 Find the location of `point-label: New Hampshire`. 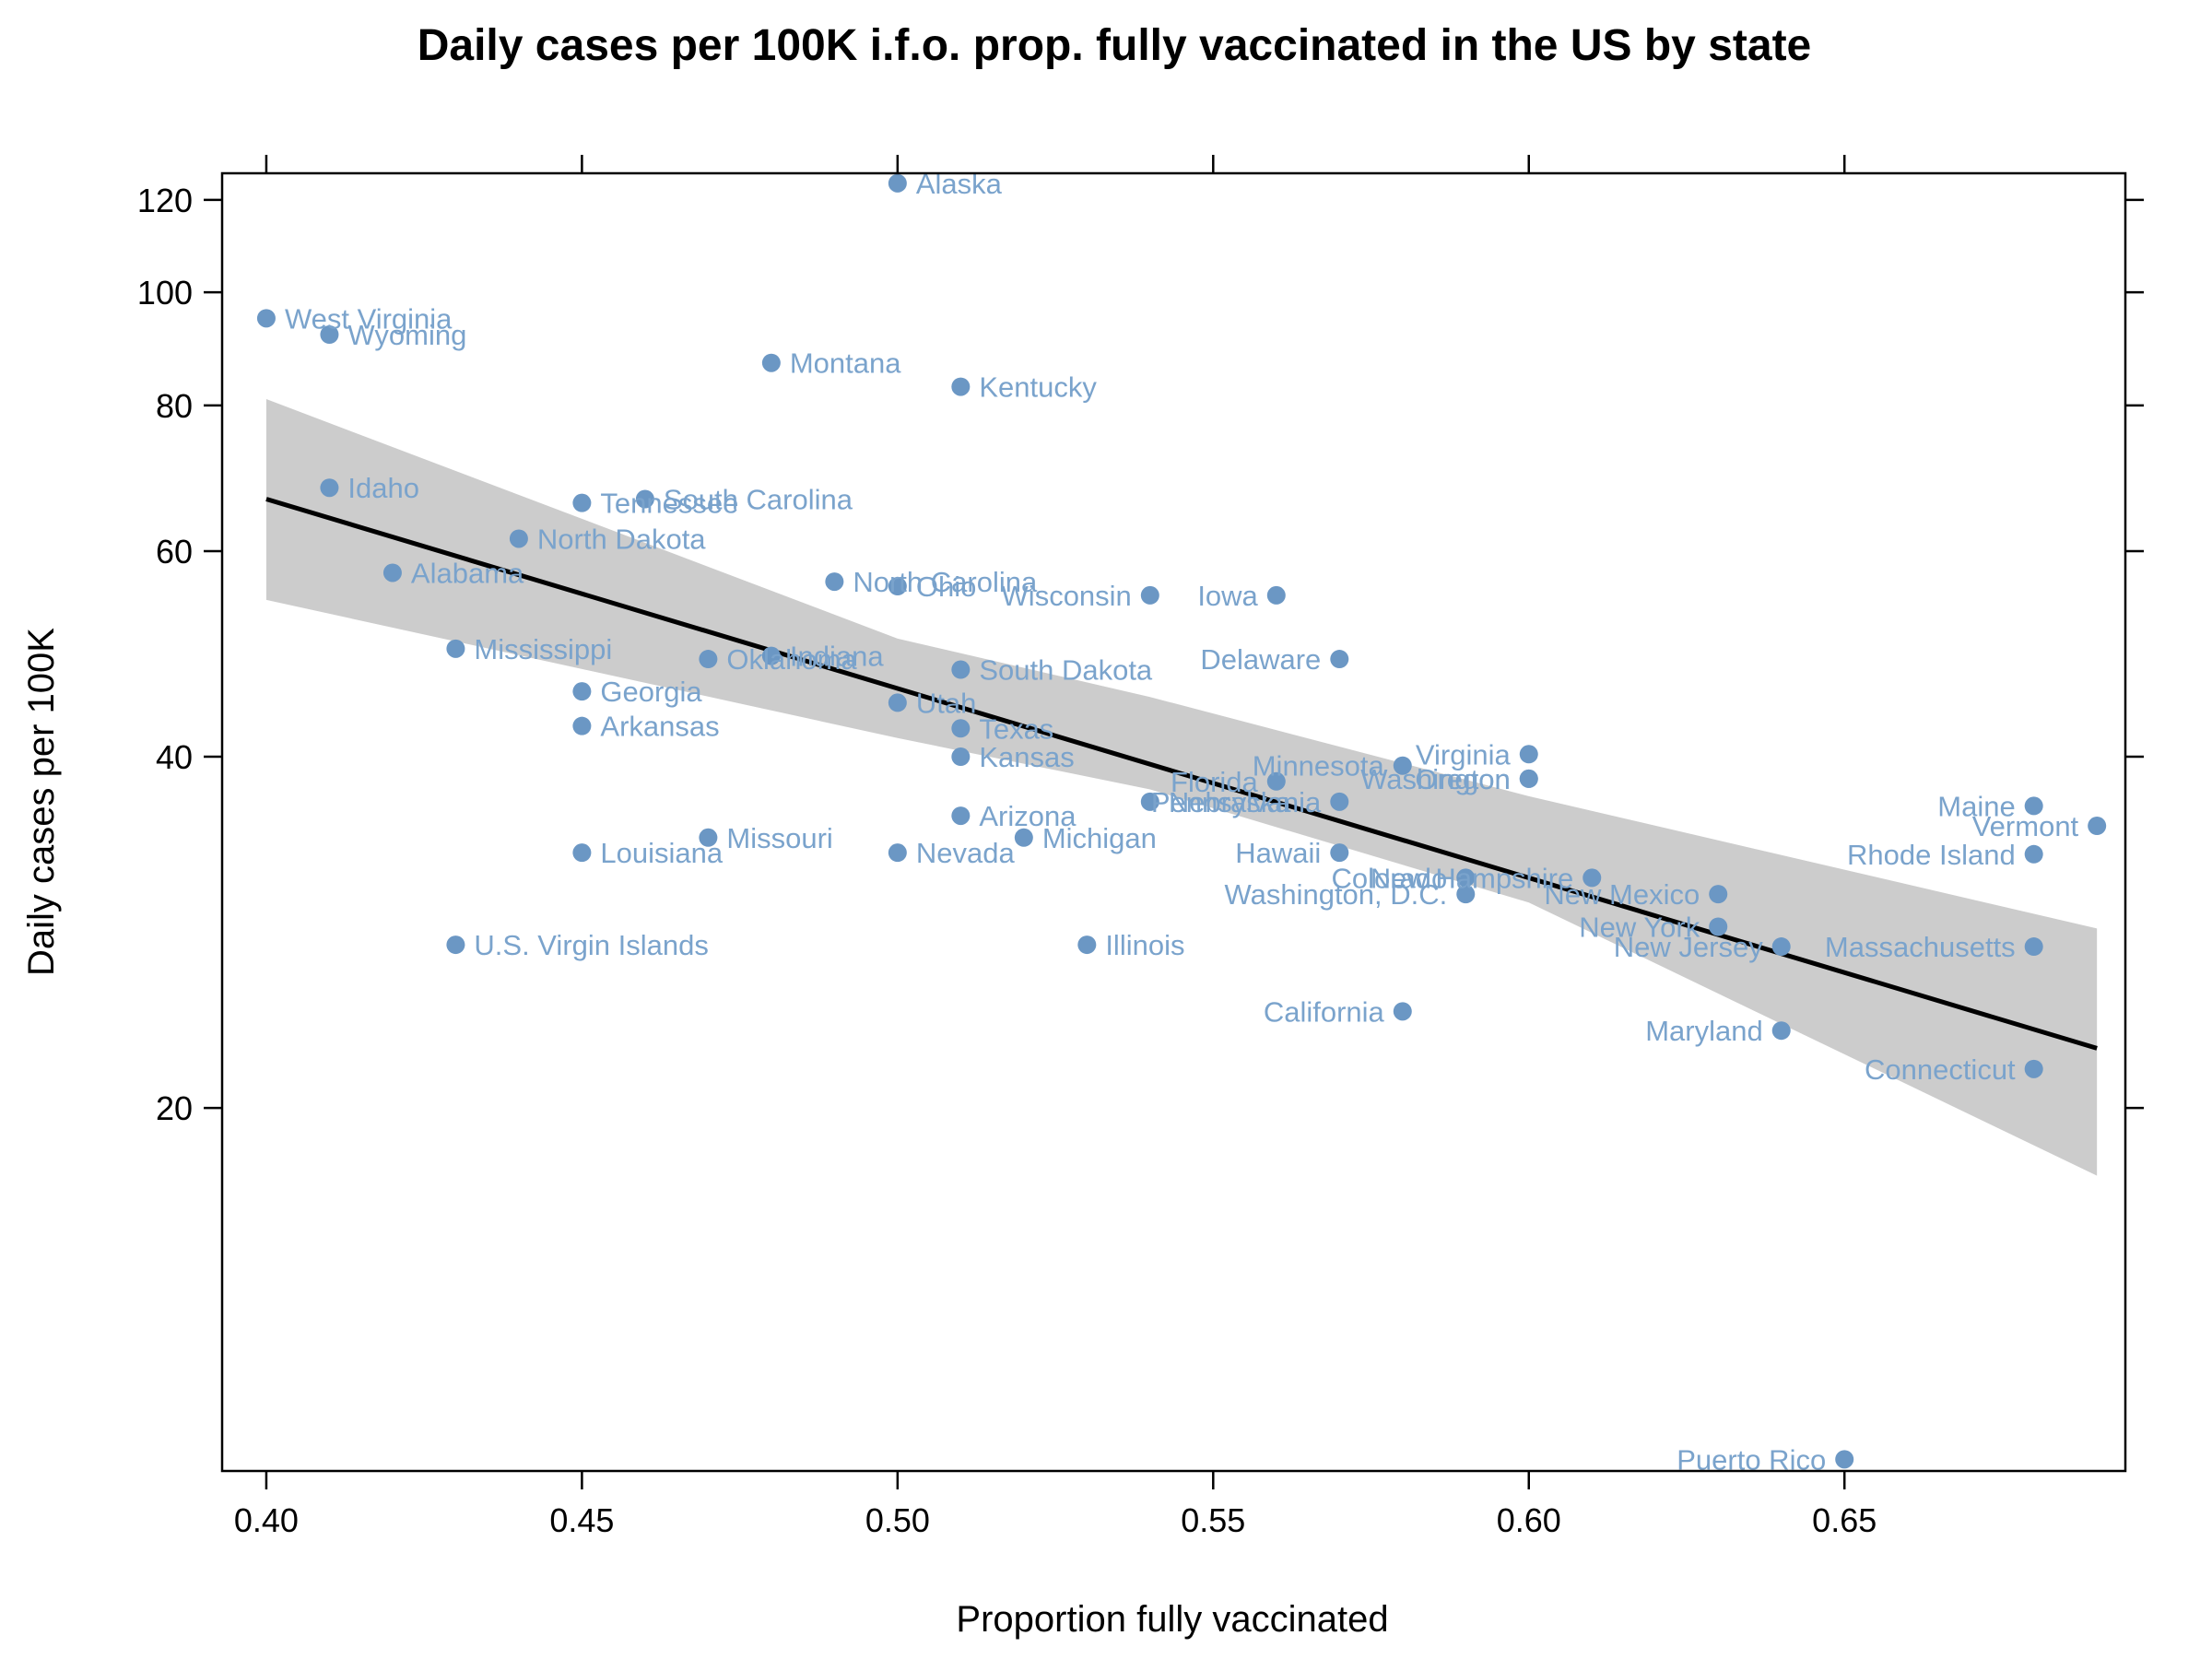

point-label: New Hampshire is located at coordinates (1472, 878).